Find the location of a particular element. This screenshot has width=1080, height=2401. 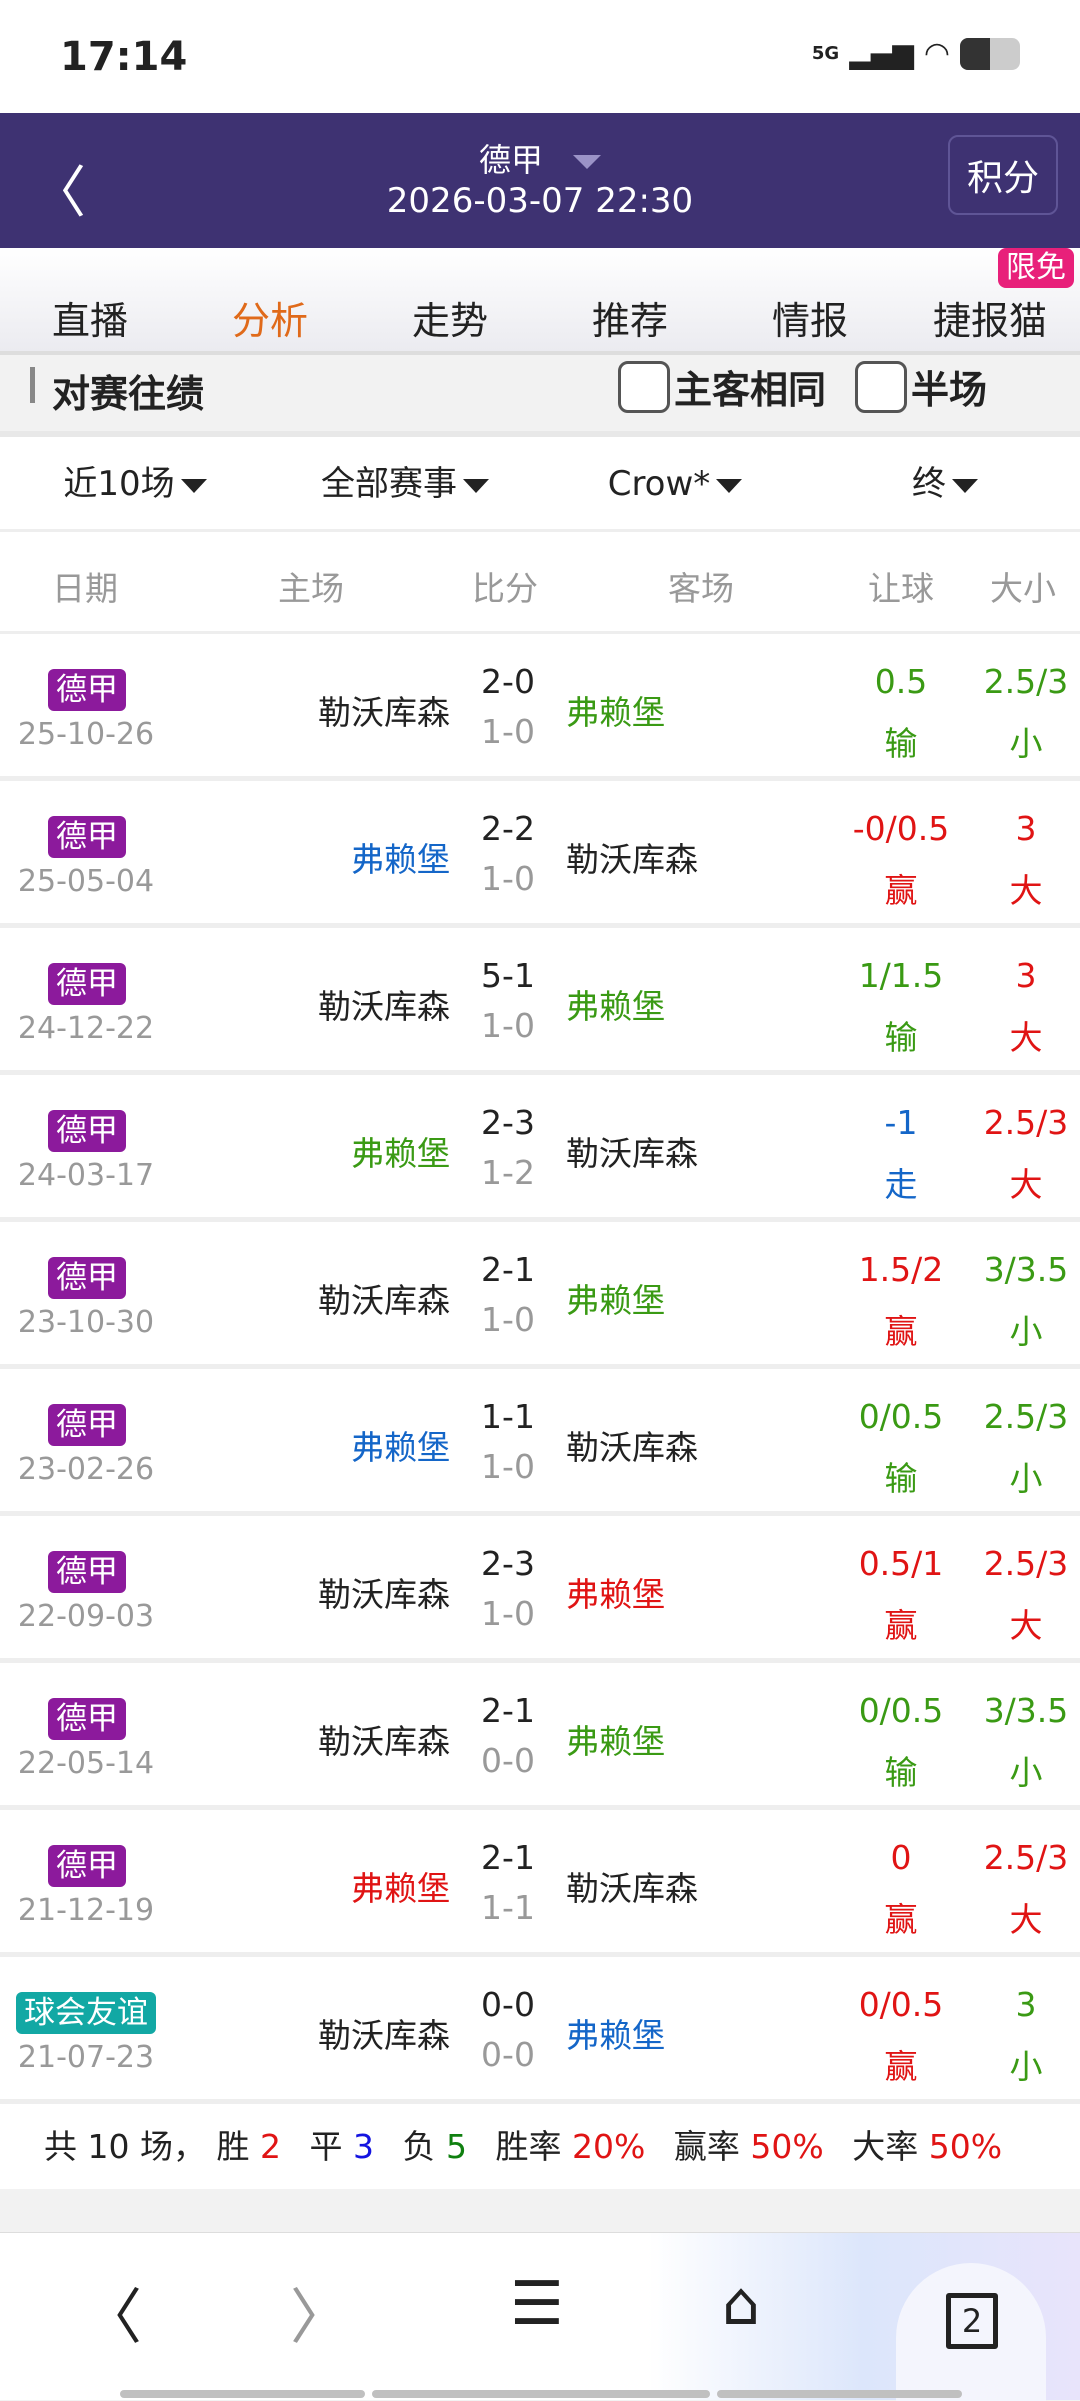

checkbox-label: 主客相同 is located at coordinates (750, 390).